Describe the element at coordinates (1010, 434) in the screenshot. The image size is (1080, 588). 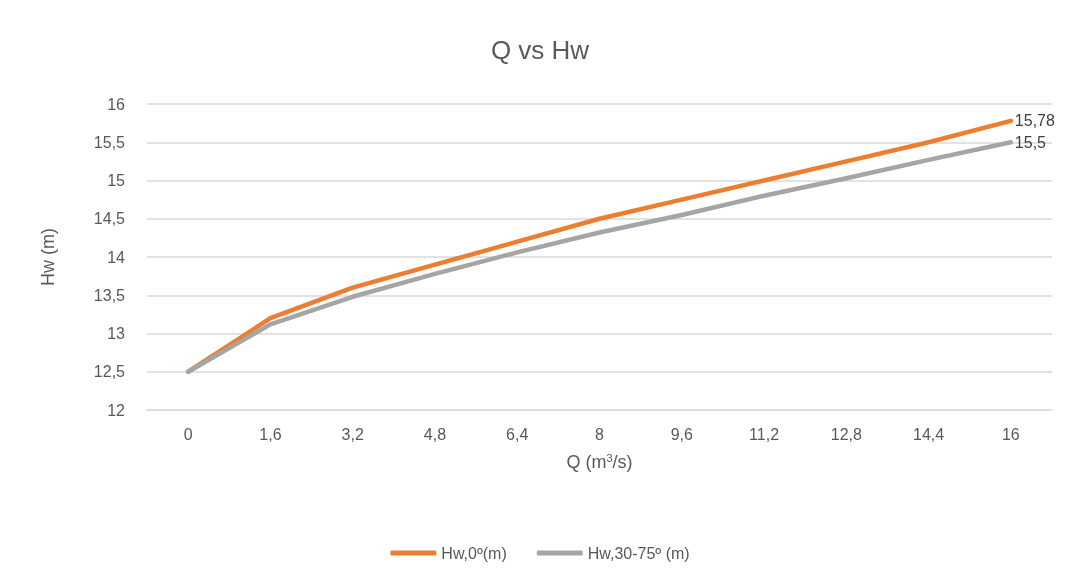
I see `x-tick-label: 16` at that location.